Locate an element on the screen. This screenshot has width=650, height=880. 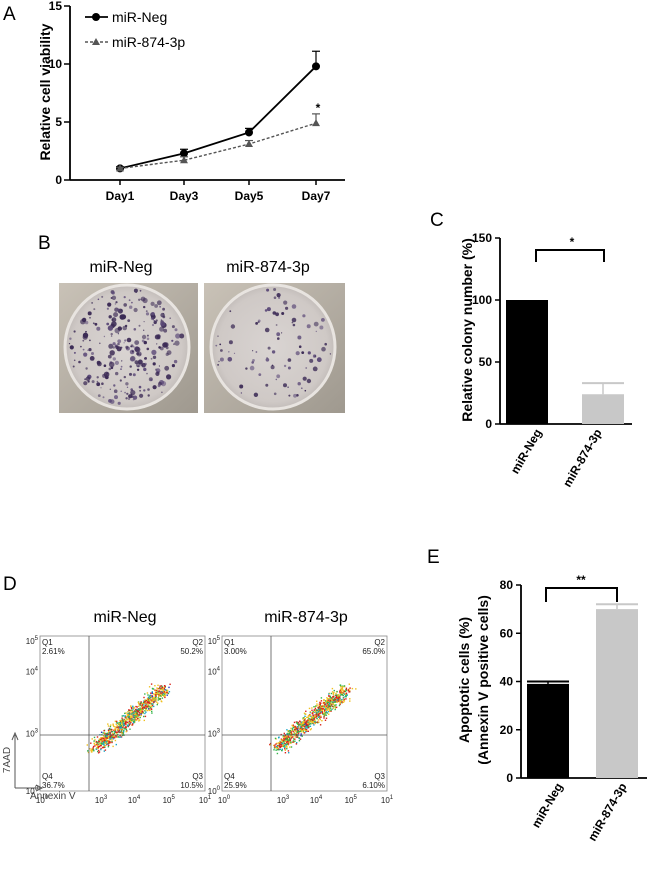
panel-b-label-mir-874: miR-874-3p is located at coordinates (268, 267).